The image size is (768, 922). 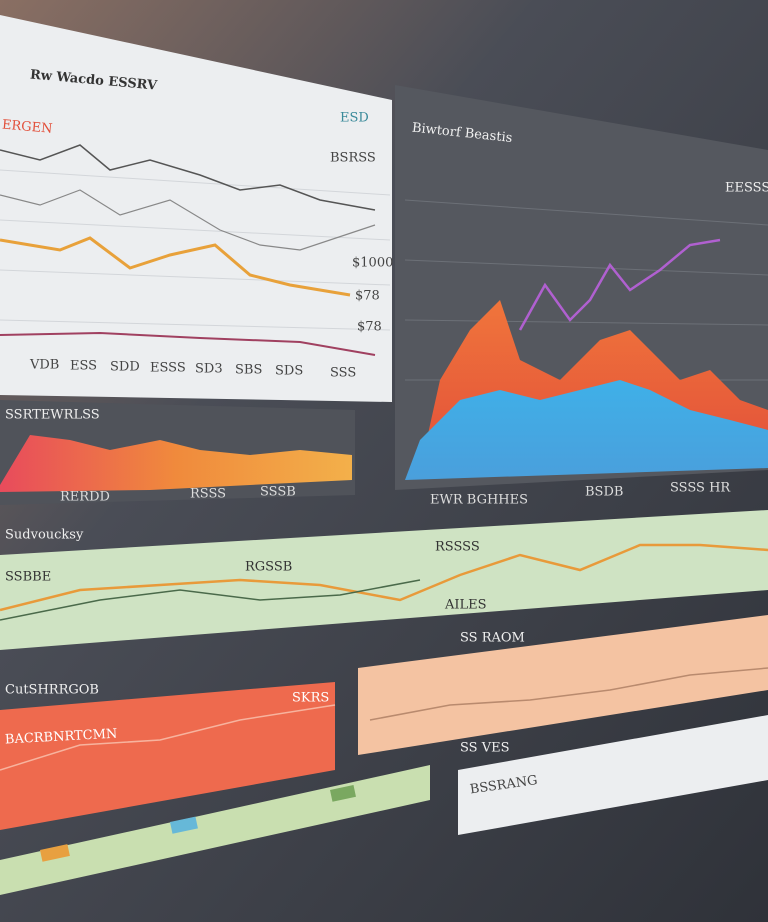 What do you see at coordinates (310, 698) in the screenshot?
I see `badge: SKRS` at bounding box center [310, 698].